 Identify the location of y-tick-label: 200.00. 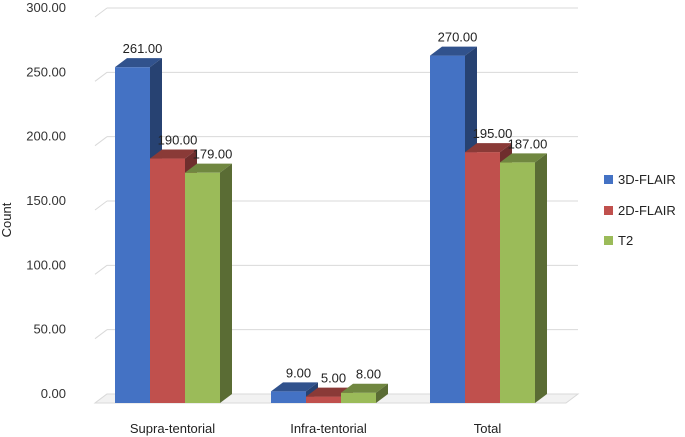
(46, 136).